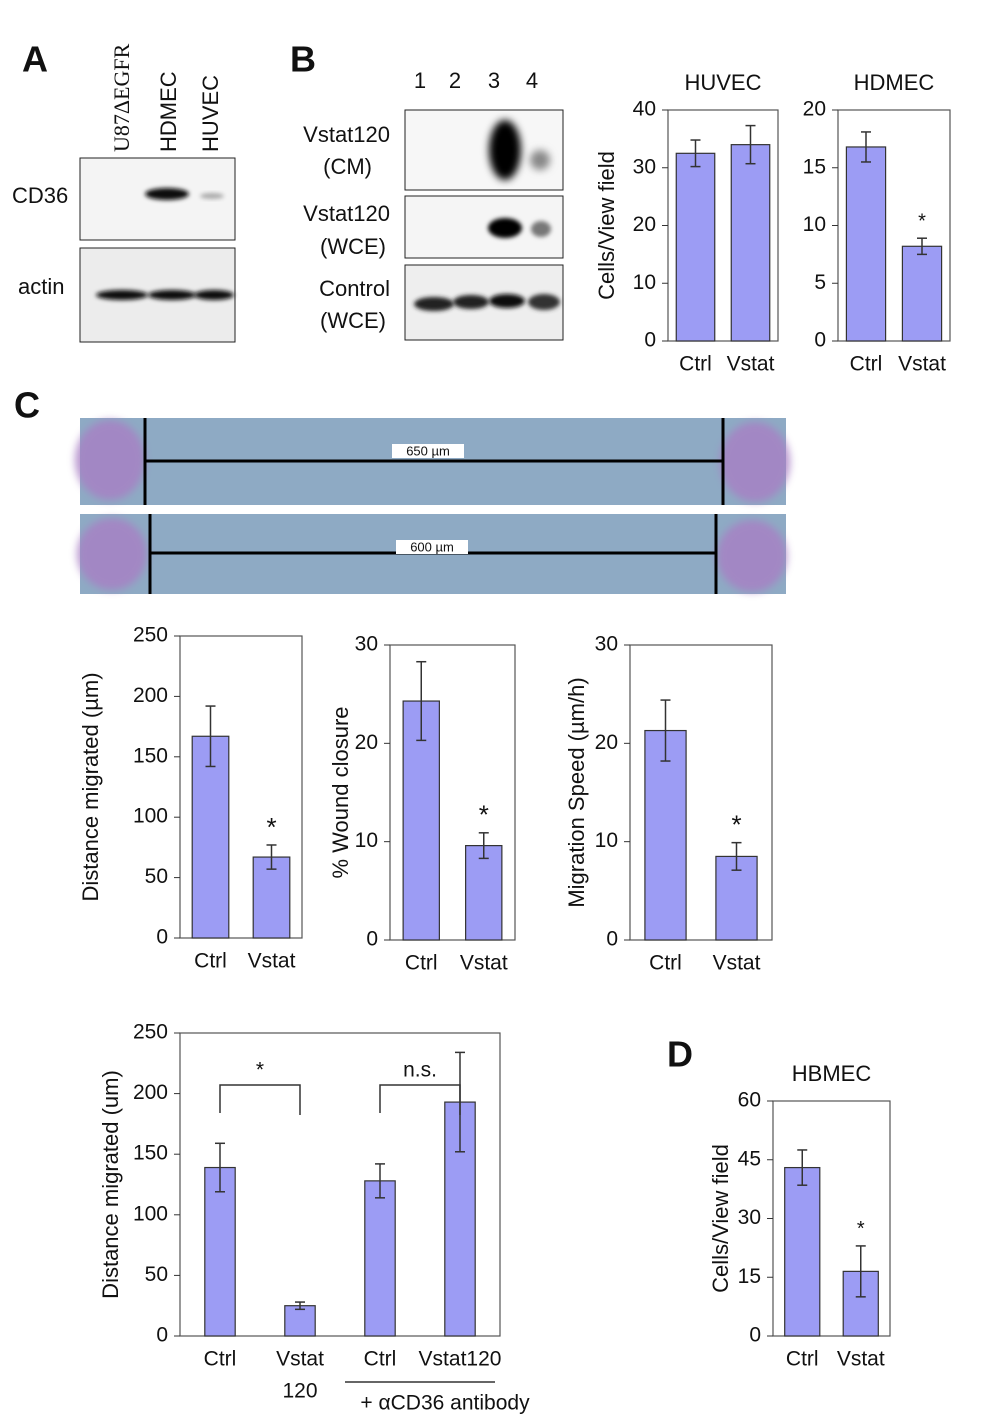  What do you see at coordinates (484, 150) in the screenshot?
I see `blot` at bounding box center [484, 150].